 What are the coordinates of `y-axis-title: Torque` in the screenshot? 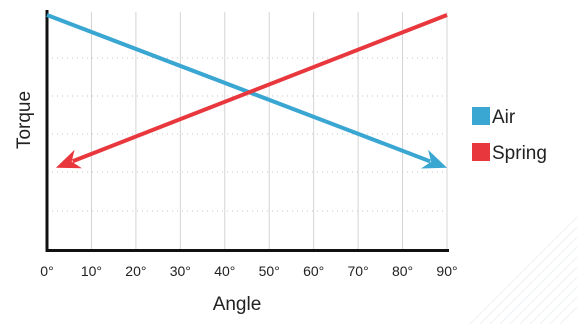 It's located at (24, 120).